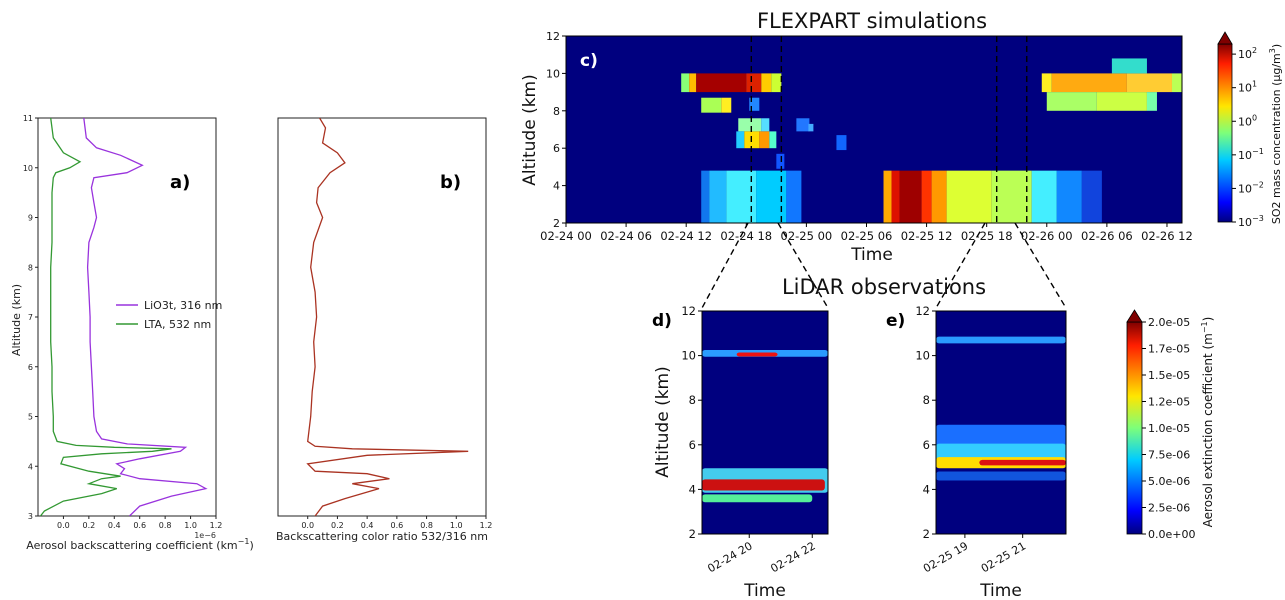  I want to click on y-tick-label-d: 4, so click(692, 489).